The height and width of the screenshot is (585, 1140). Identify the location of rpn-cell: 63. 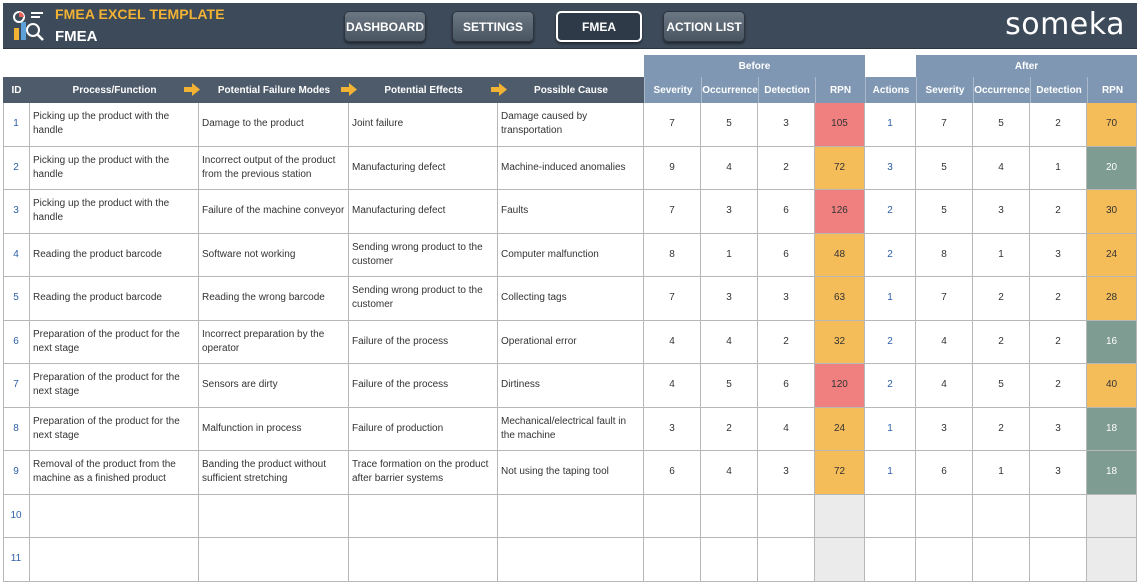
(840, 298).